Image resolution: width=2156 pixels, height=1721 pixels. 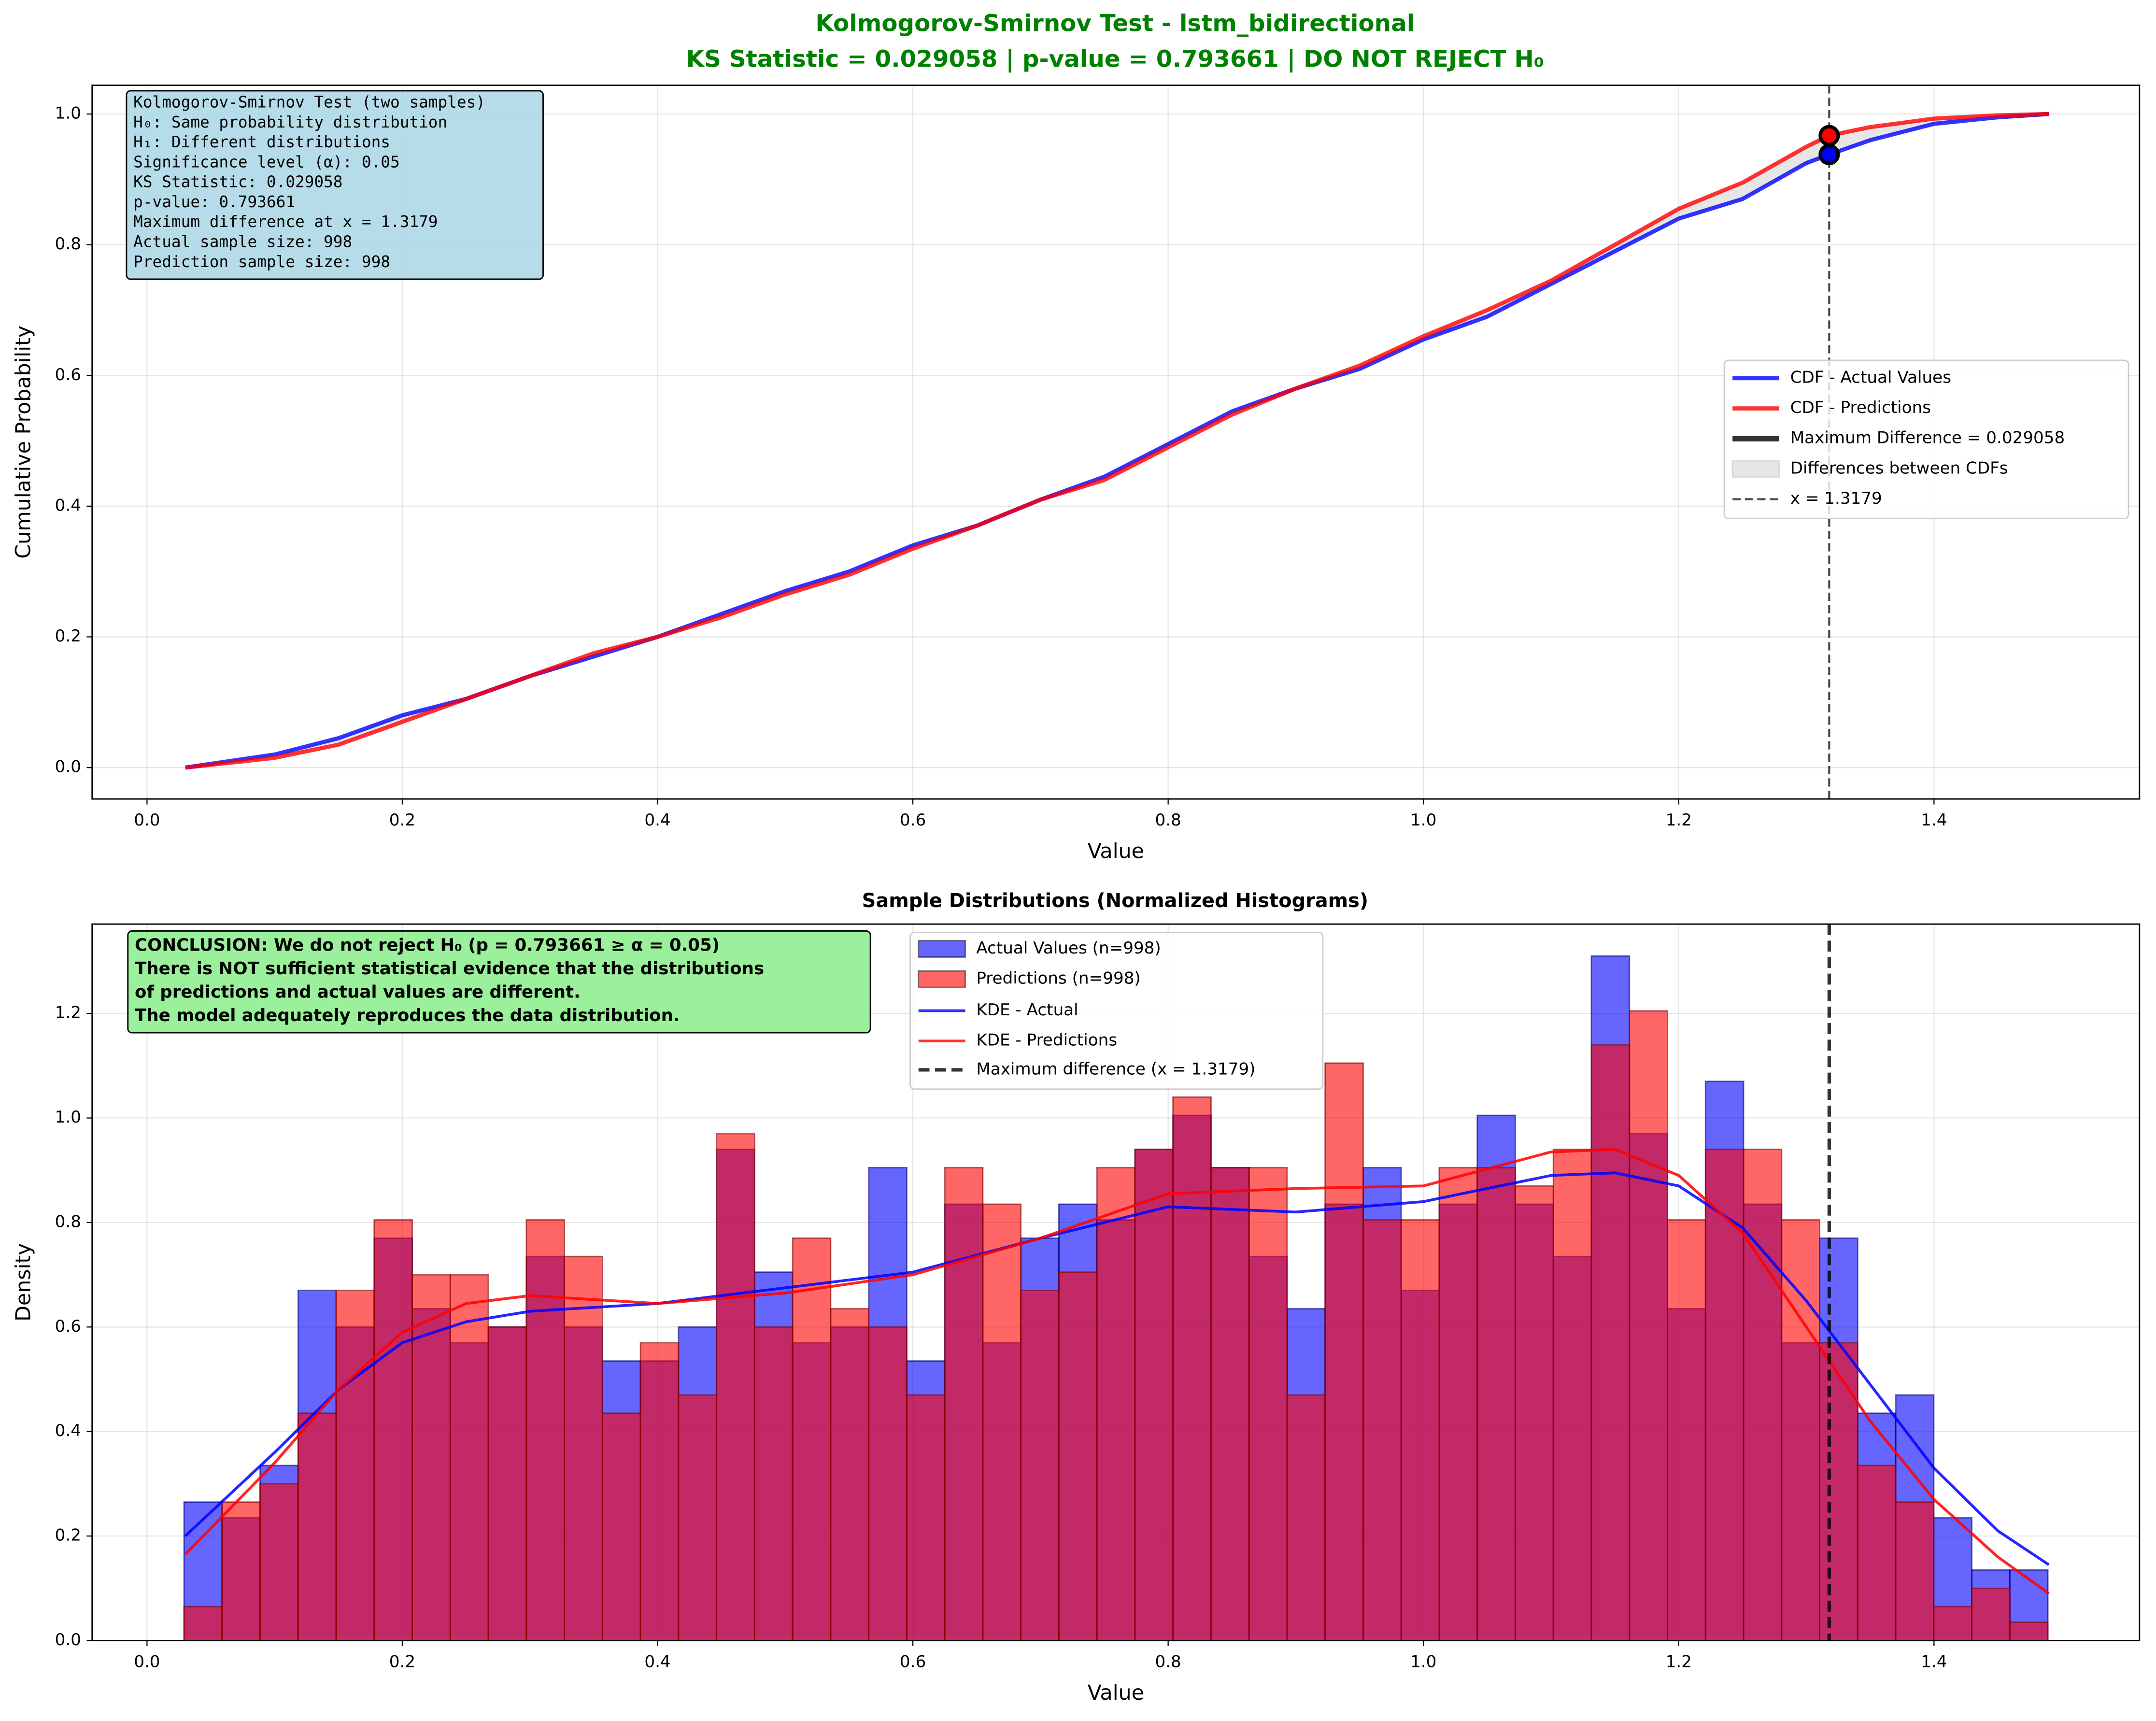 I want to click on y-axis-label: Density, so click(x=24, y=1282).